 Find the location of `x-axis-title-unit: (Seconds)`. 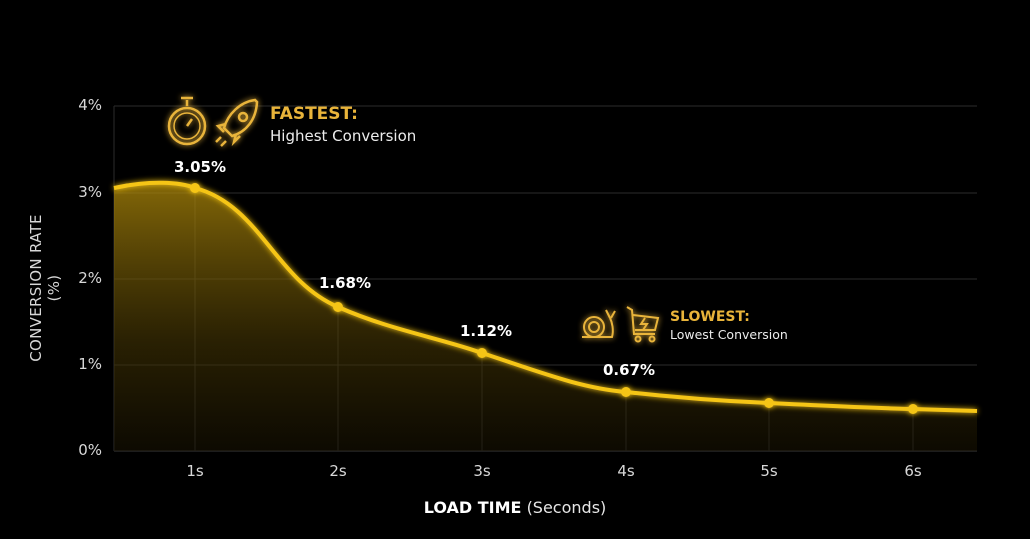

x-axis-title-unit: (Seconds) is located at coordinates (566, 507).